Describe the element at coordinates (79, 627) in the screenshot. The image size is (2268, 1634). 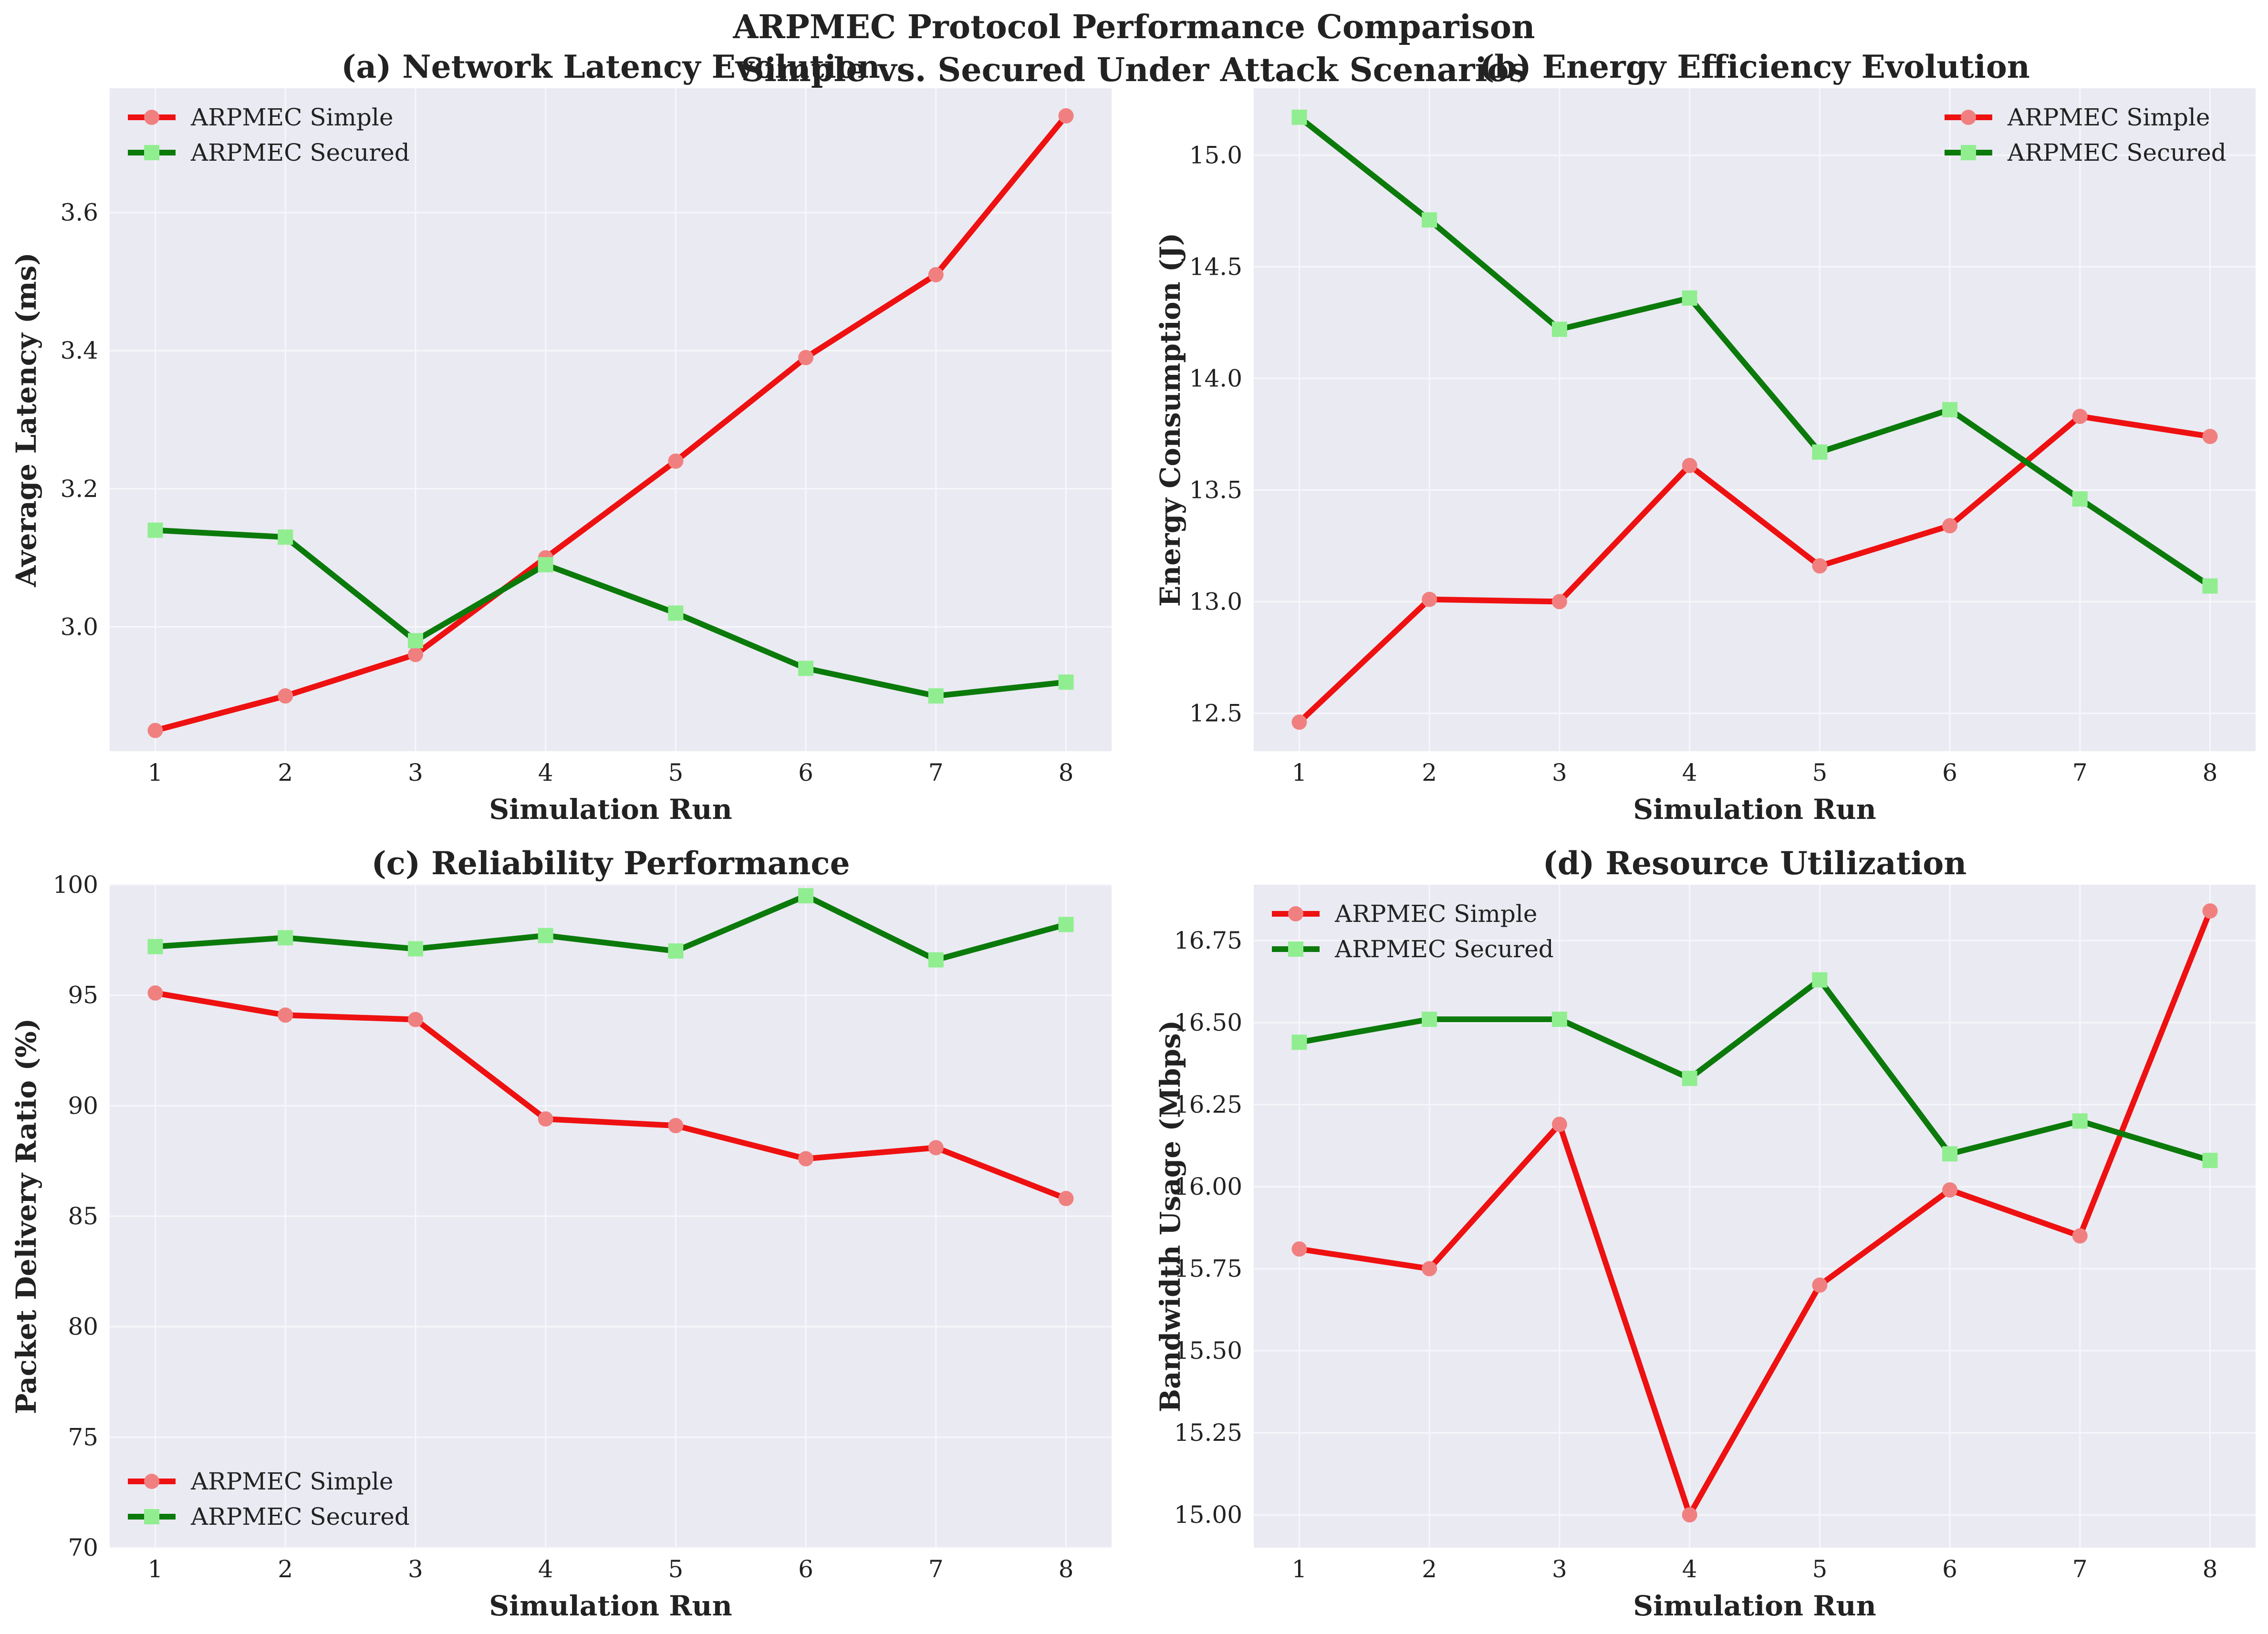
I see `panel-a-y-tick-label: 3.0` at that location.